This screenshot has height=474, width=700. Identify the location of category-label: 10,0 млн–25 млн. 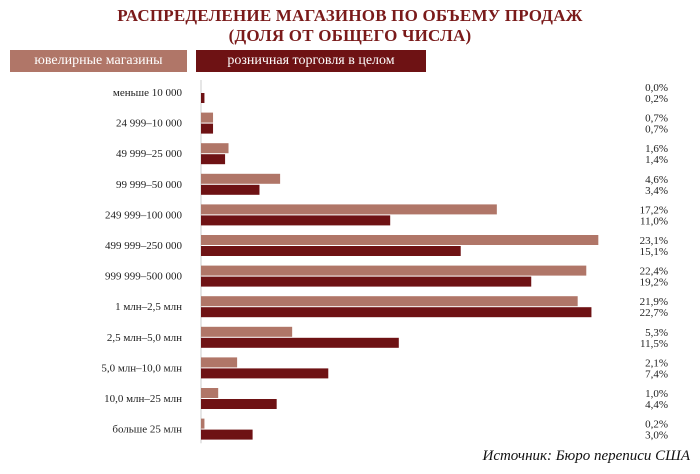
(143, 399).